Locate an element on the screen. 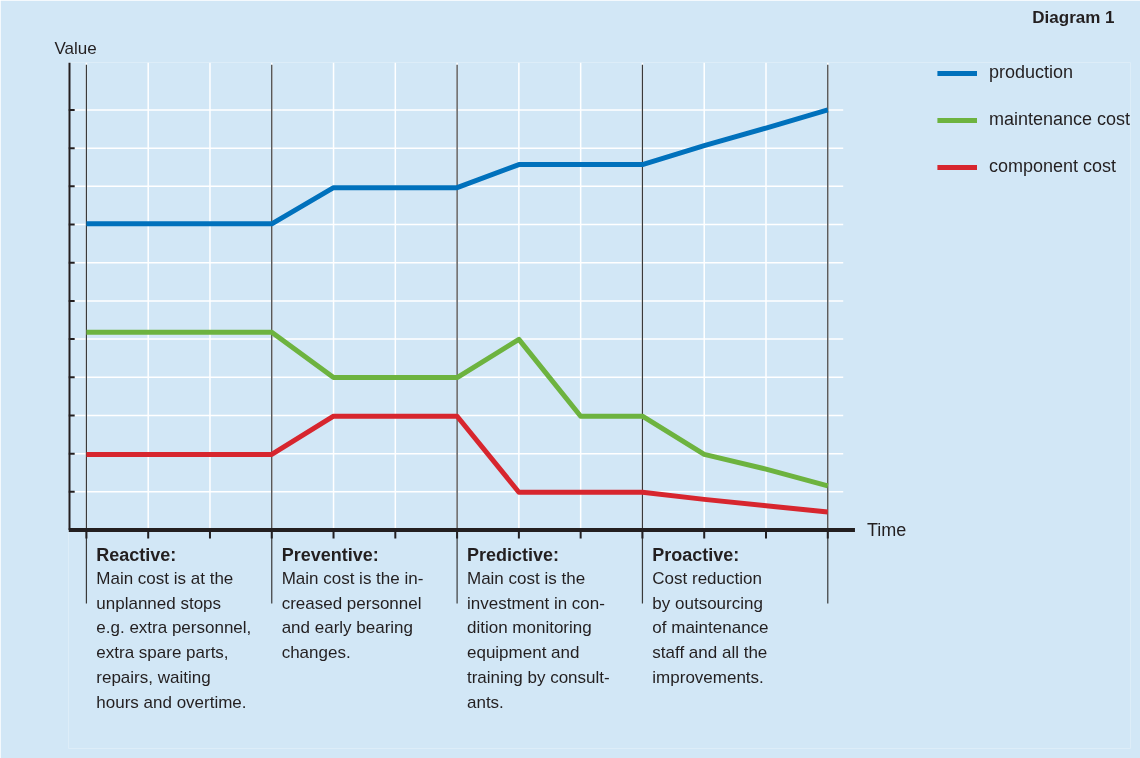 This screenshot has height=758, width=1140. text: Proactive: Cost reduction by outsourcing of maintenance staff and all the improvements. is located at coordinates (710, 615).